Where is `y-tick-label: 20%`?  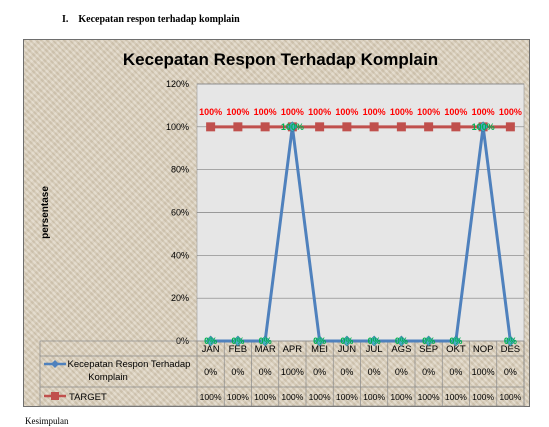
y-tick-label: 20% is located at coordinates (180, 298).